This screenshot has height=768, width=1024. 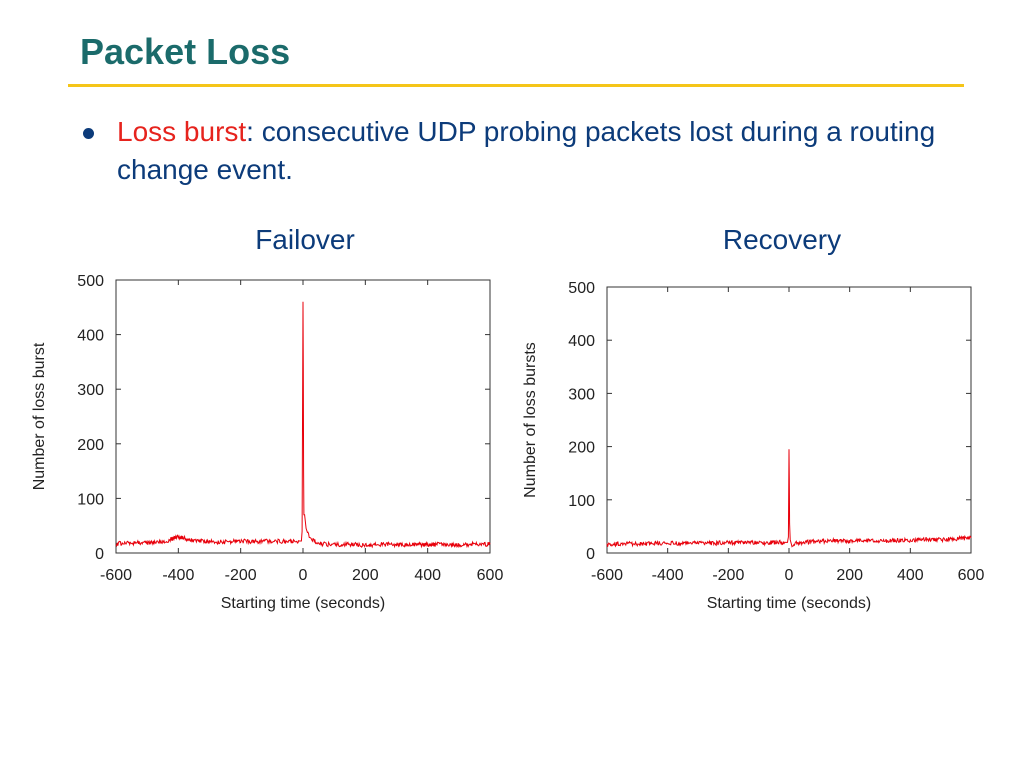 I want to click on y-axis-label: Number of loss bursts, so click(x=530, y=420).